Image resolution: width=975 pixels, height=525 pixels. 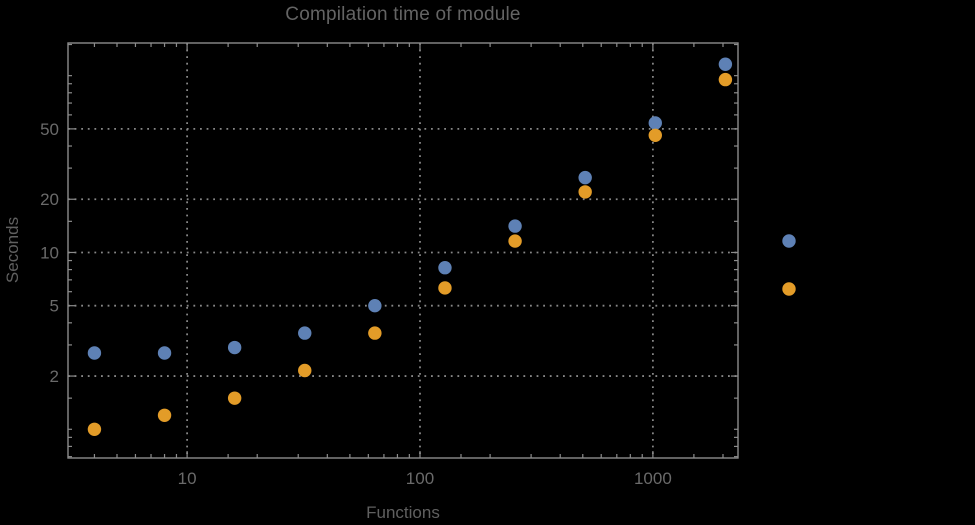 I want to click on x-tick-label: 10, so click(x=187, y=478).